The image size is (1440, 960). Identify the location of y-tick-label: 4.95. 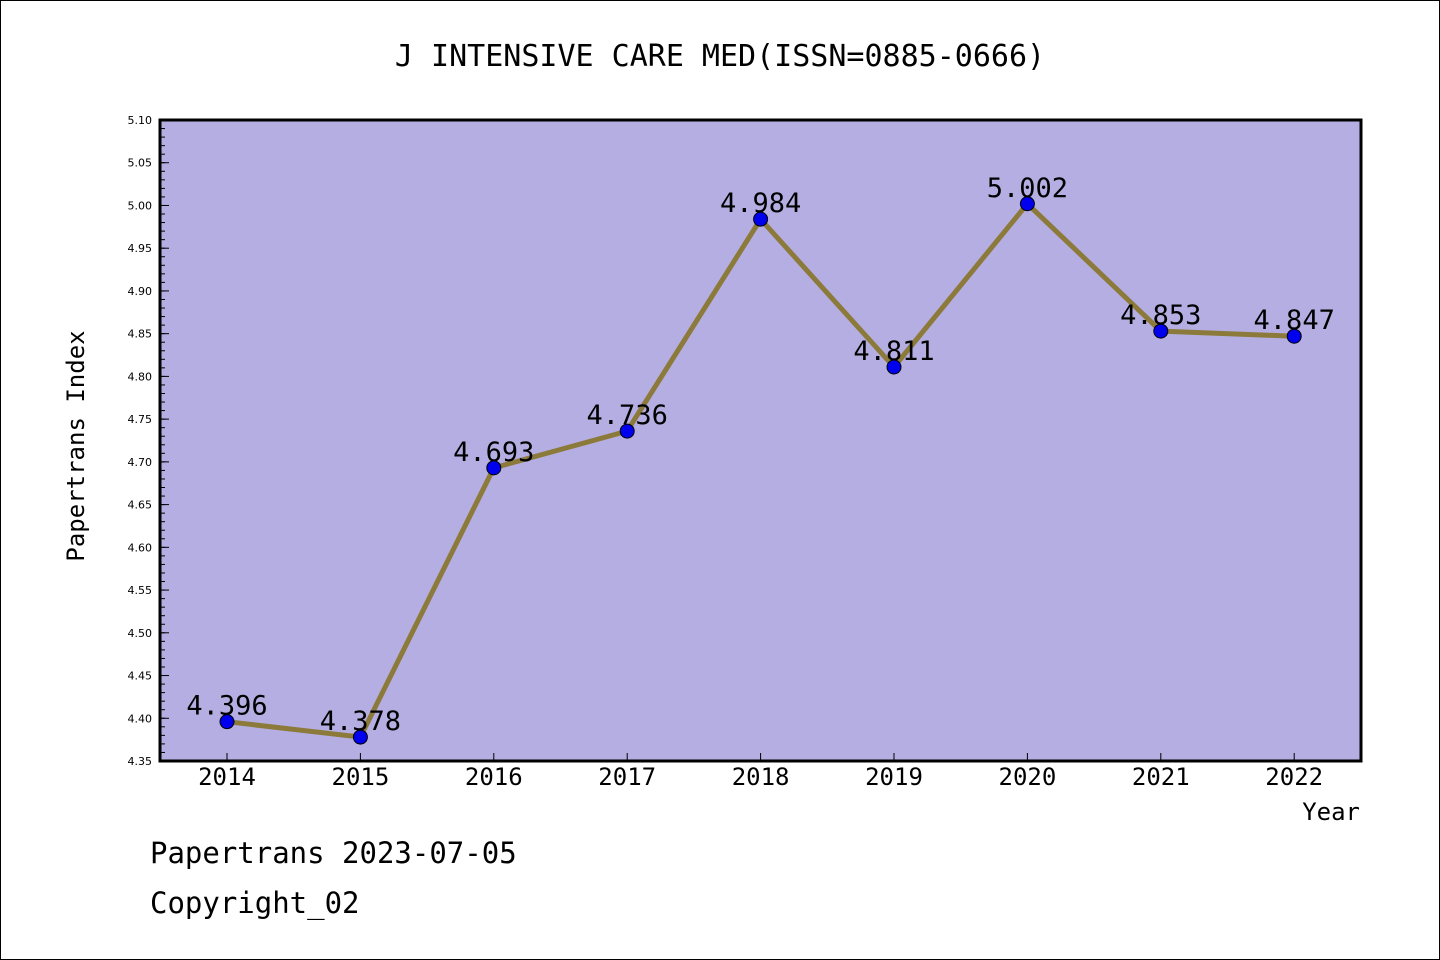
(140, 248).